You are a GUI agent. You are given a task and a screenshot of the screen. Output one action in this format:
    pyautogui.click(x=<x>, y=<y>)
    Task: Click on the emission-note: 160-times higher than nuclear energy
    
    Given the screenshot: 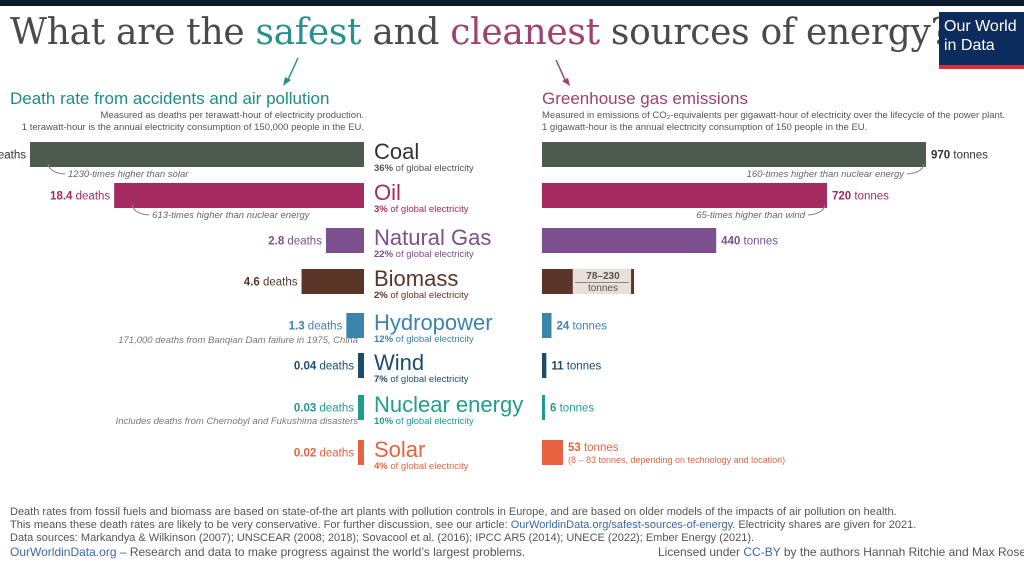 What is the action you would take?
    pyautogui.click(x=826, y=174)
    